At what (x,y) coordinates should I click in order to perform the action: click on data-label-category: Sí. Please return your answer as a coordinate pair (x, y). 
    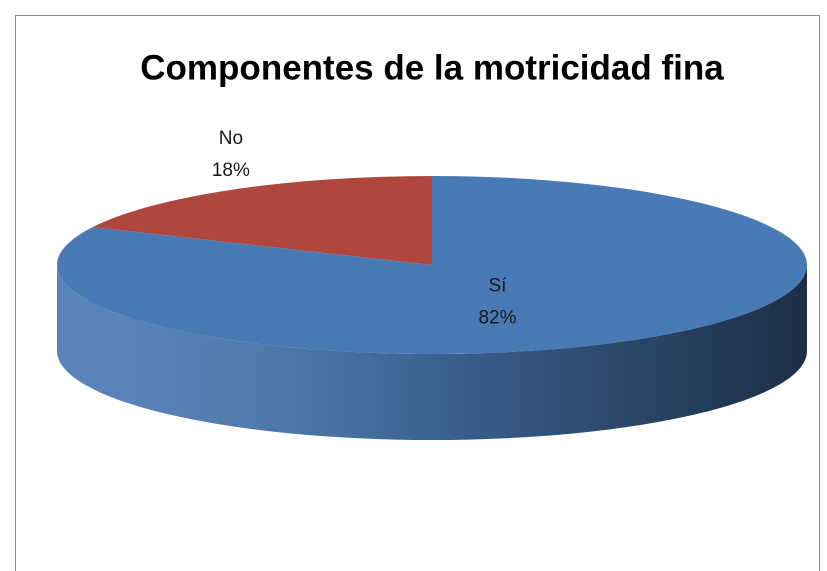
    Looking at the image, I should click on (497, 286).